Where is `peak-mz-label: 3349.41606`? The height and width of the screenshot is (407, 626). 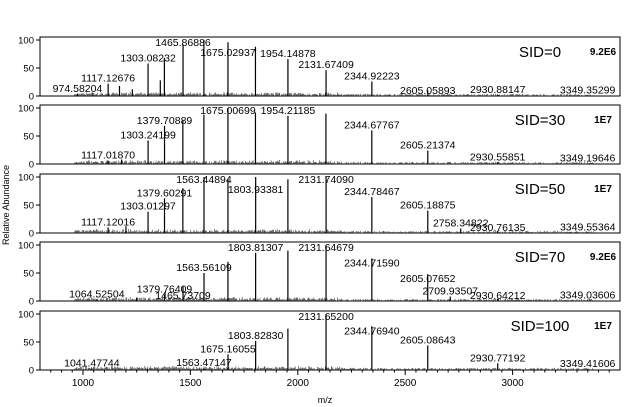 peak-mz-label: 3349.41606 is located at coordinates (588, 364).